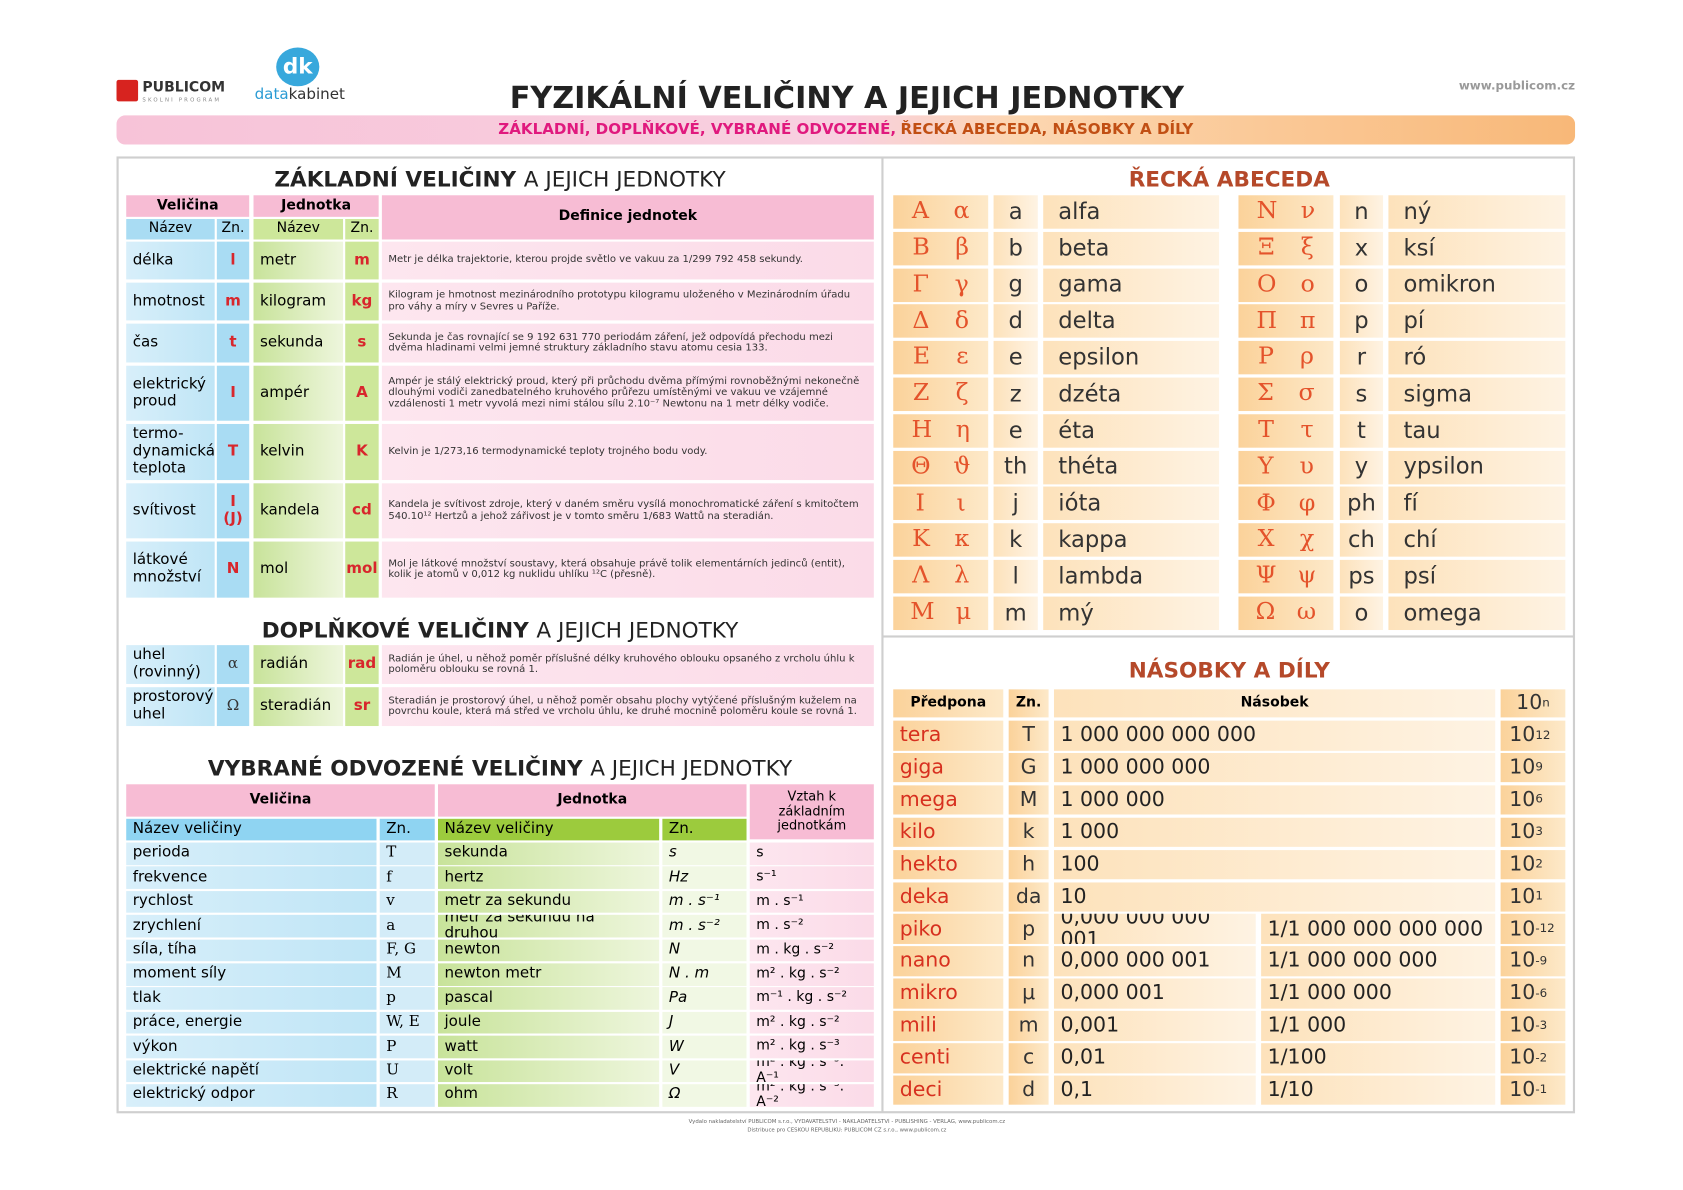 The height and width of the screenshot is (1190, 1683). Describe the element at coordinates (1015, 248) in the screenshot. I see `greek-transliteration: b` at that location.